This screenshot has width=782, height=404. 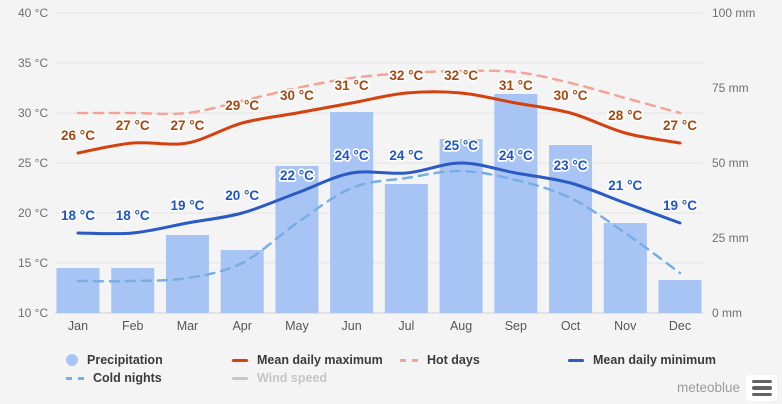 What do you see at coordinates (406, 326) in the screenshot?
I see `month-label: Jul` at bounding box center [406, 326].